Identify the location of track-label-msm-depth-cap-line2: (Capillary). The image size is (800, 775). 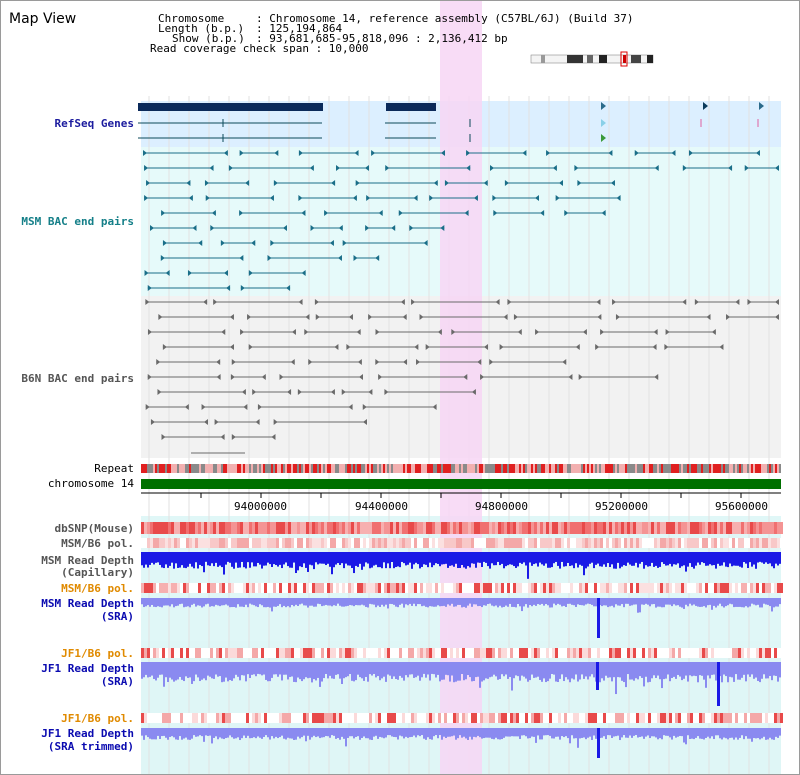
(97, 572).